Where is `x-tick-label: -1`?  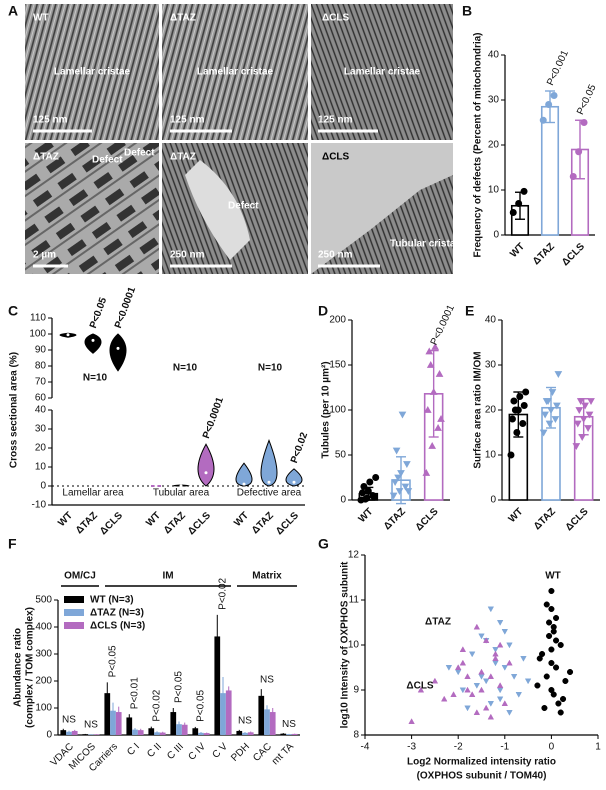 x-tick-label: -1 is located at coordinates (504, 747).